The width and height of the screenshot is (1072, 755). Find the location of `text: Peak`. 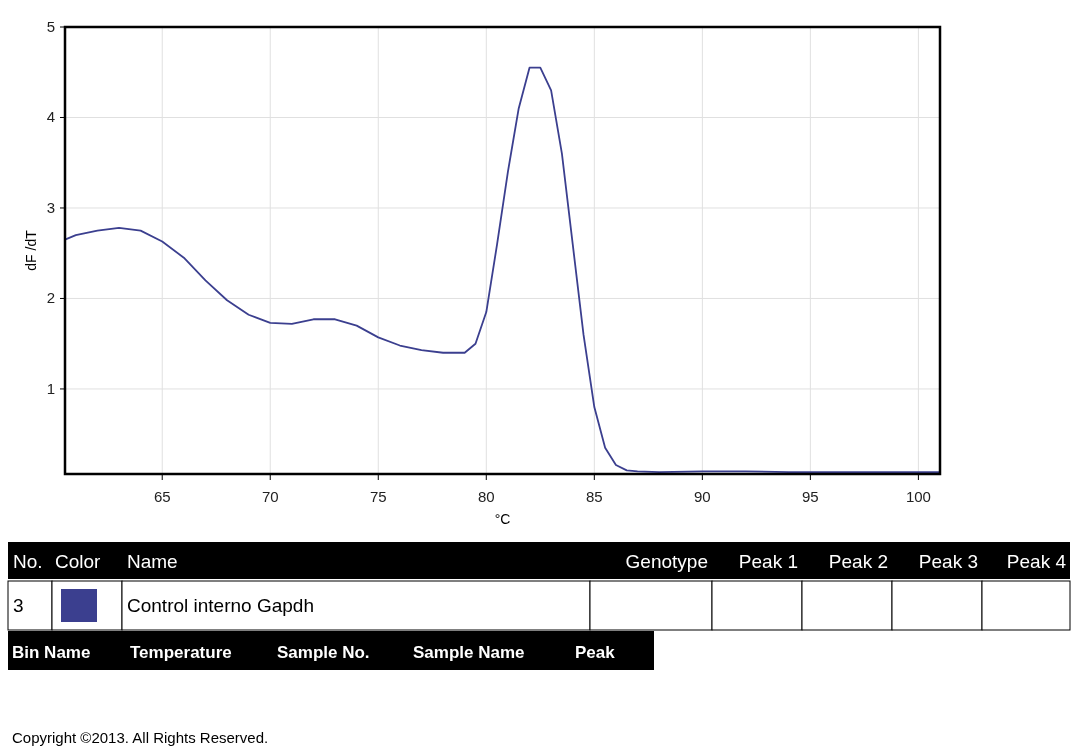

text: Peak is located at coordinates (595, 652).